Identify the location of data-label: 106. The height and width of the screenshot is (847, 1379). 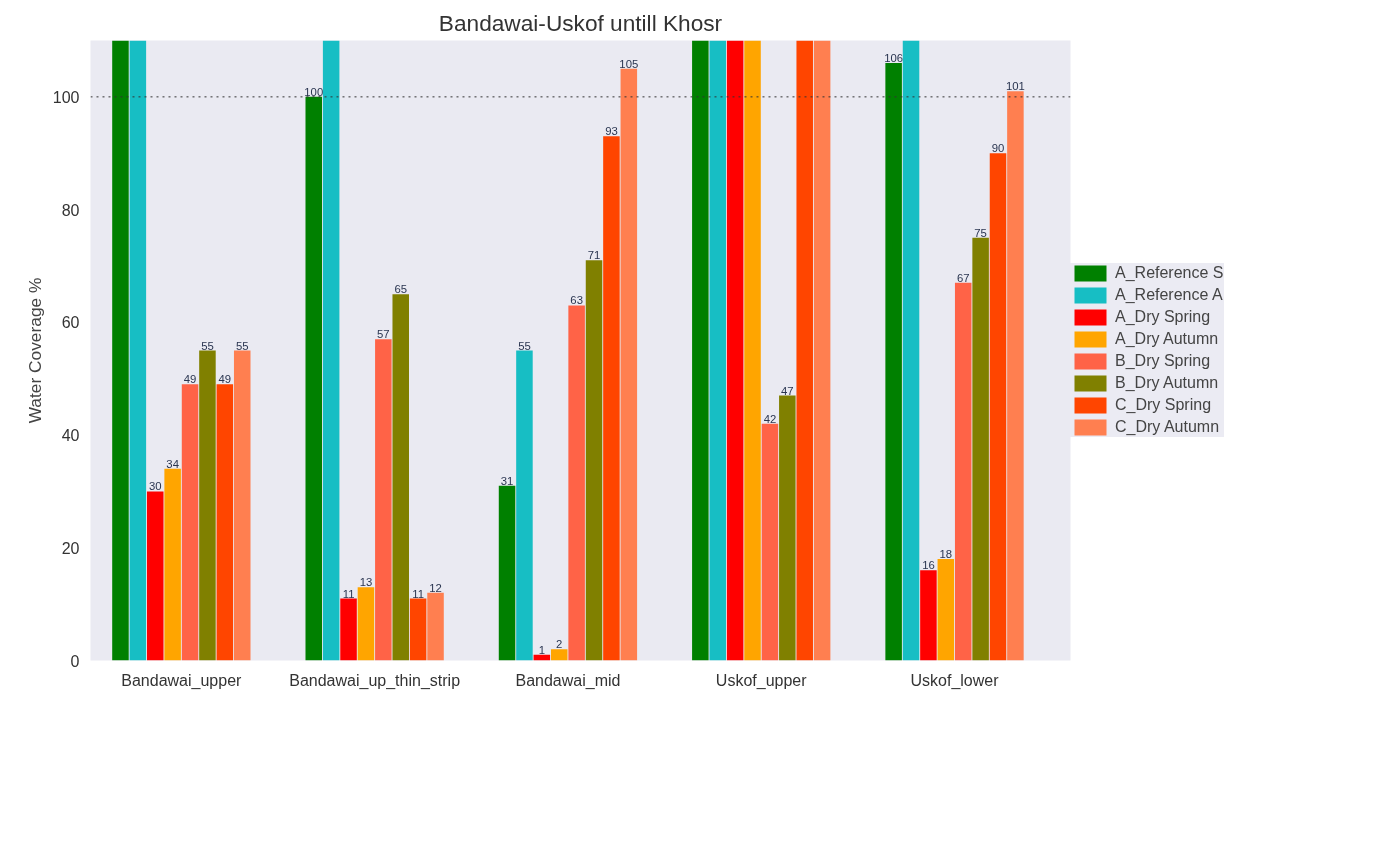
(894, 58).